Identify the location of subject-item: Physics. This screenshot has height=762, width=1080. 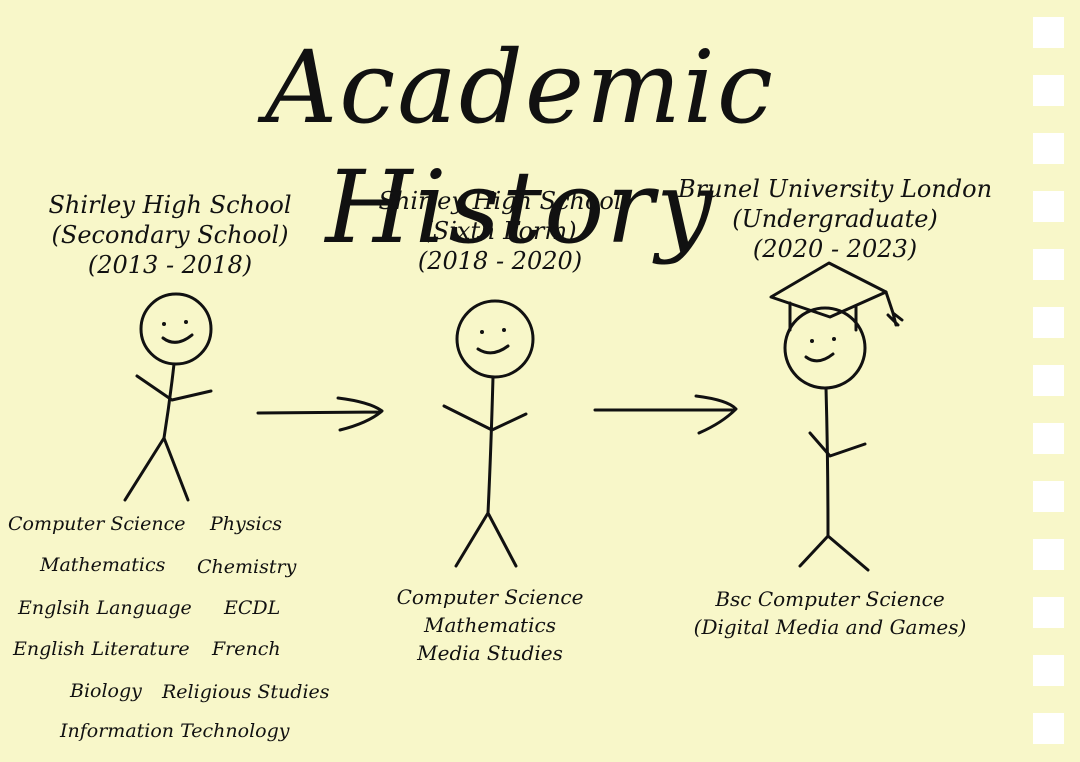
(246, 524).